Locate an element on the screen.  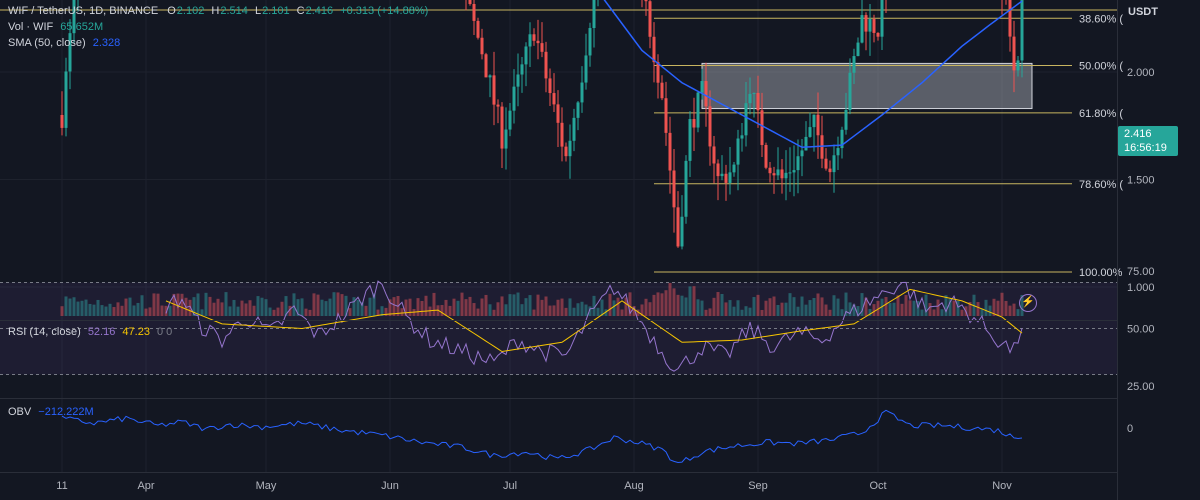
obv-path is located at coordinates (542, 436).